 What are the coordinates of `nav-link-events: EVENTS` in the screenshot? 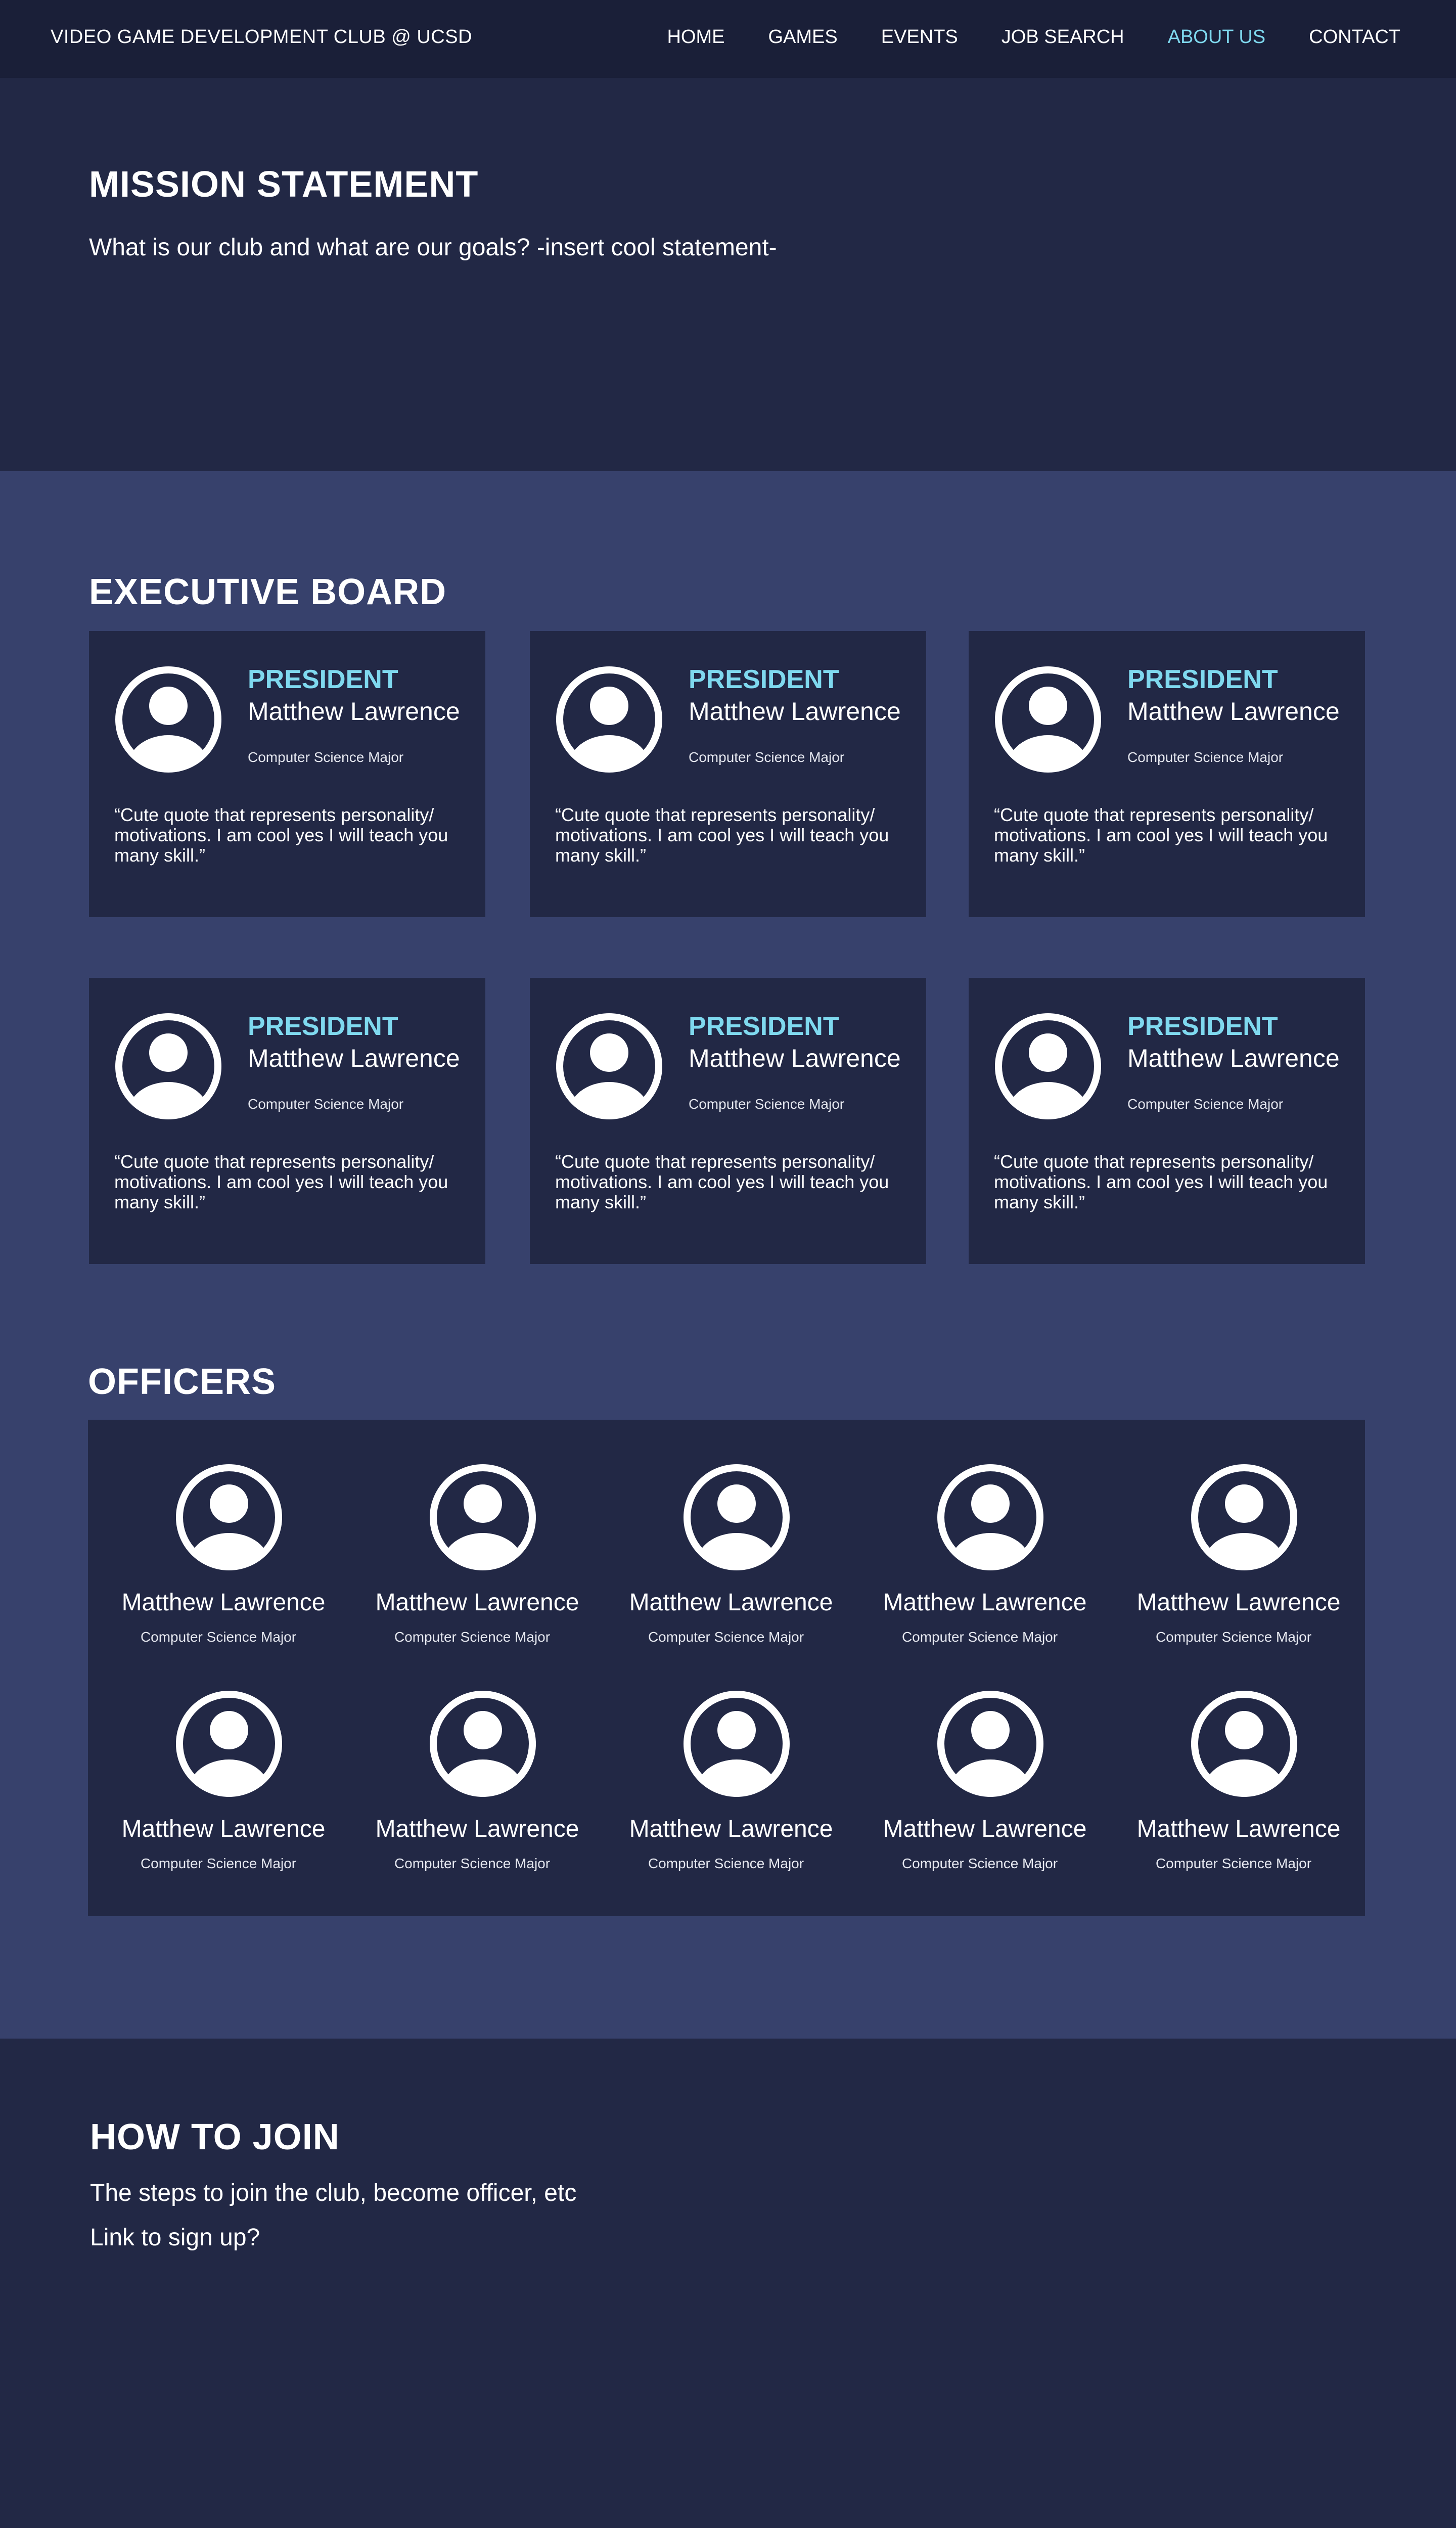 It's located at (919, 37).